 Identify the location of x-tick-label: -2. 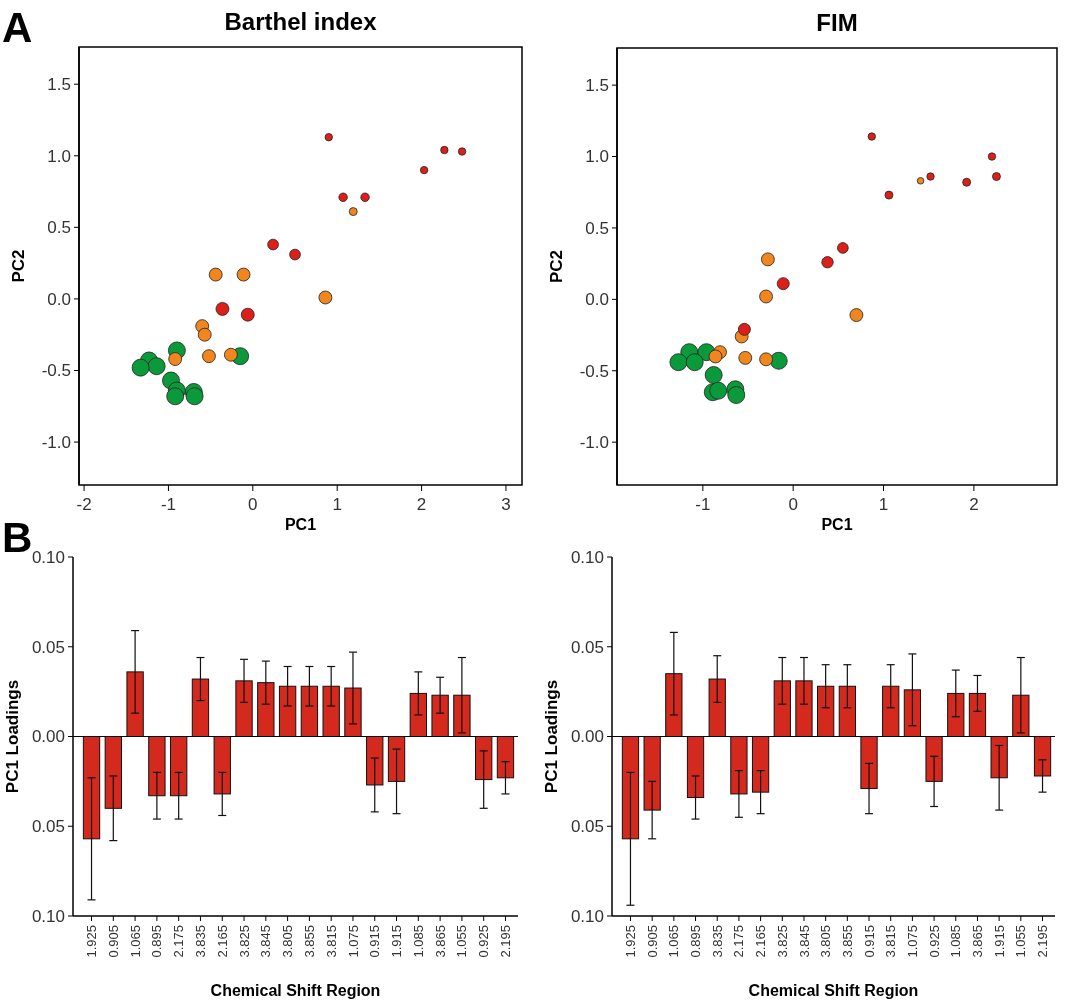
(84, 504).